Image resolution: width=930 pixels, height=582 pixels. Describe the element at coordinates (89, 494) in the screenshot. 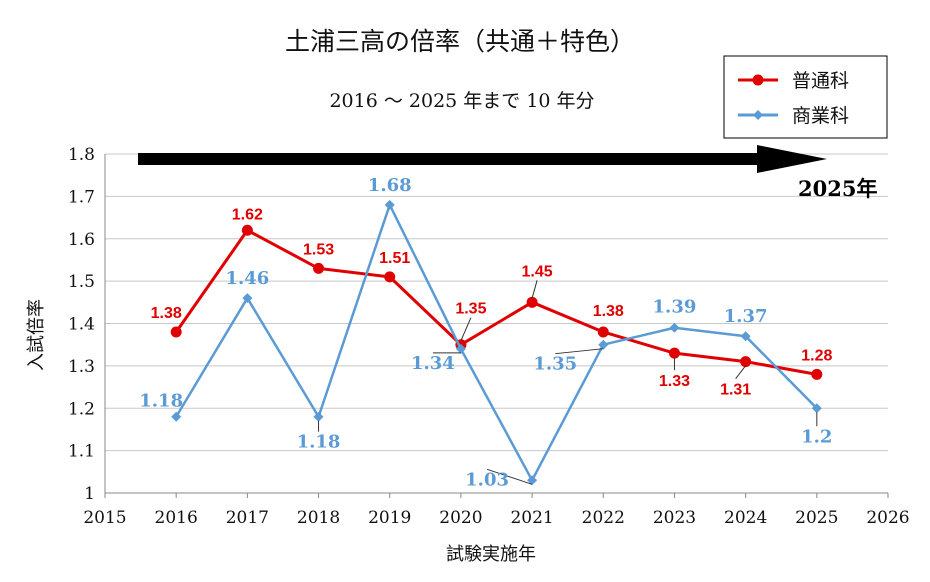

I see `y-tick-label: 1` at that location.